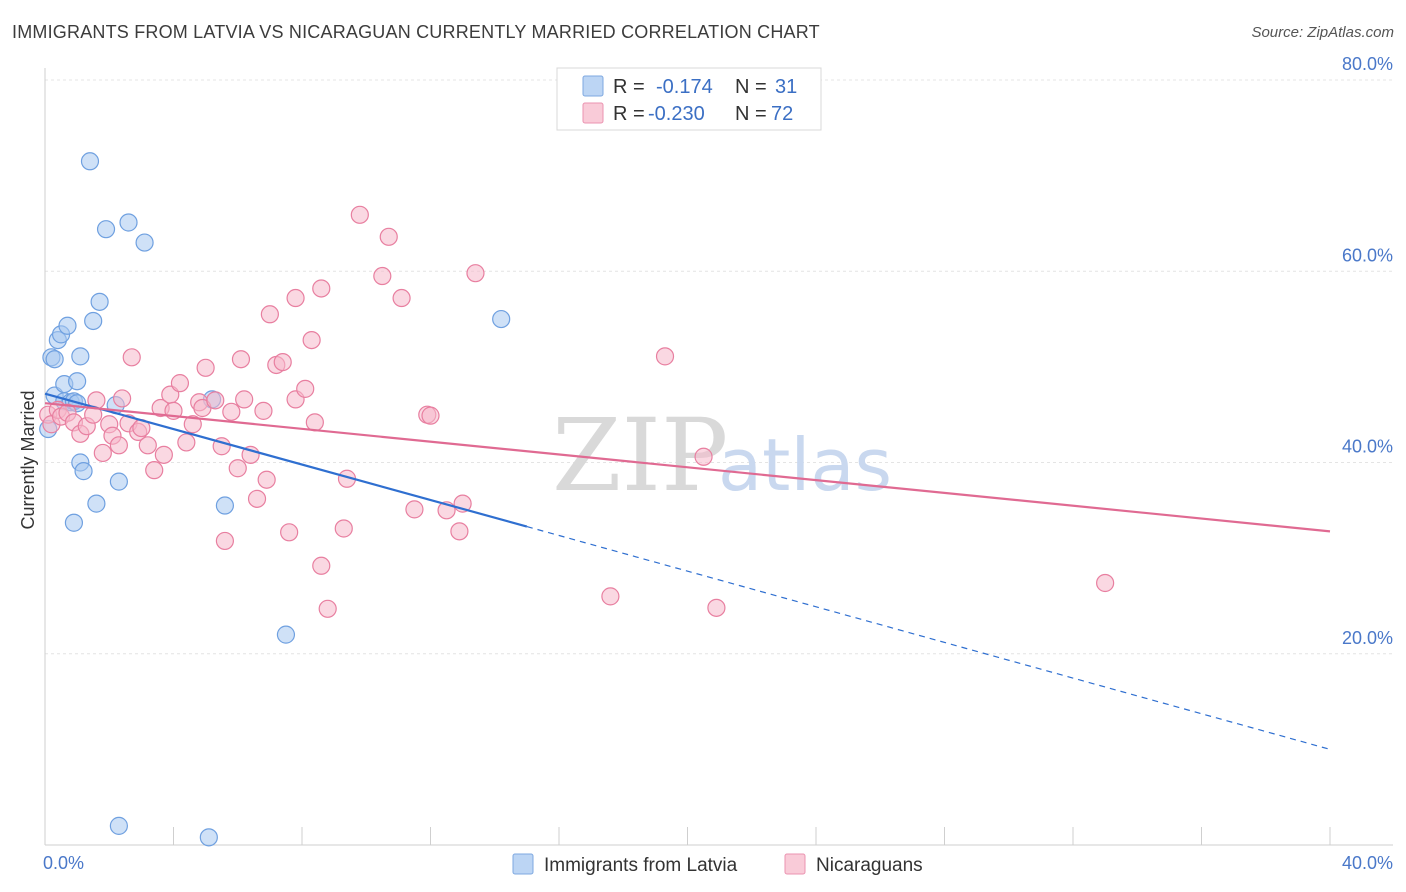  Describe the element at coordinates (1367, 638) in the screenshot. I see `y-tick-label: 20.0%` at that location.